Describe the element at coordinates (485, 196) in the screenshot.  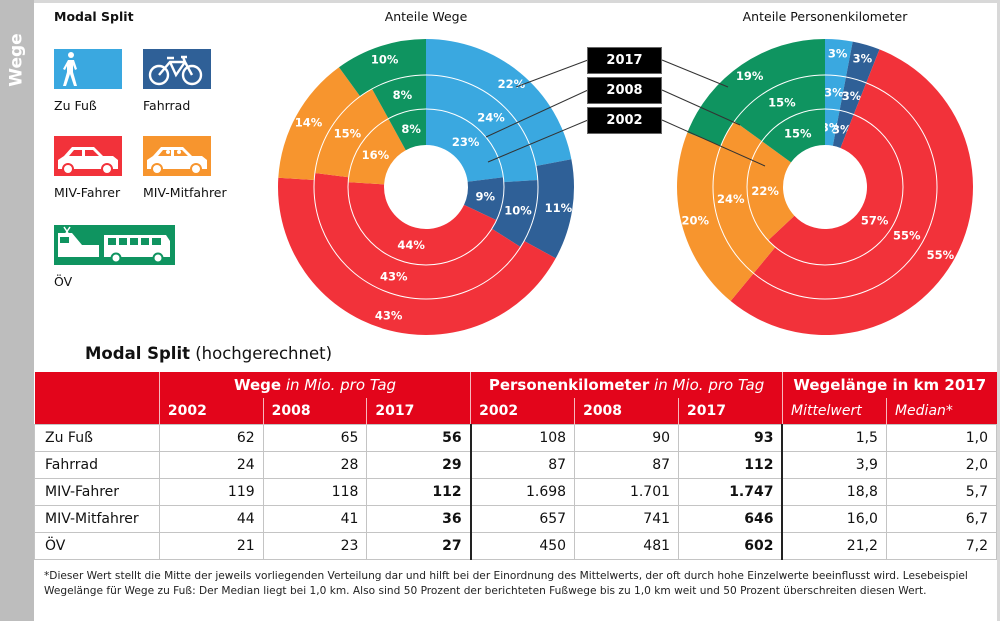
I see `donut-data-label: 9%` at that location.